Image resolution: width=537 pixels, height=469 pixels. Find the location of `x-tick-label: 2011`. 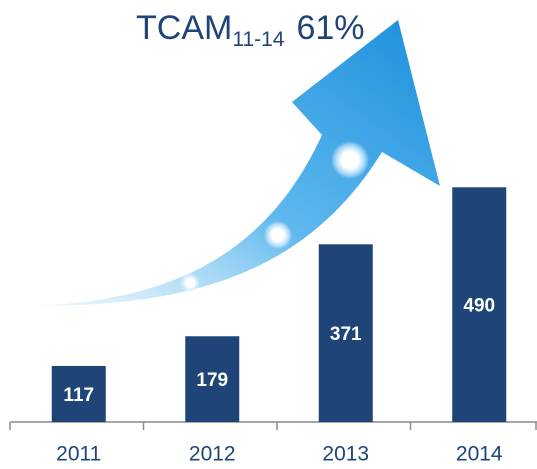

x-tick-label: 2011 is located at coordinates (78, 454).